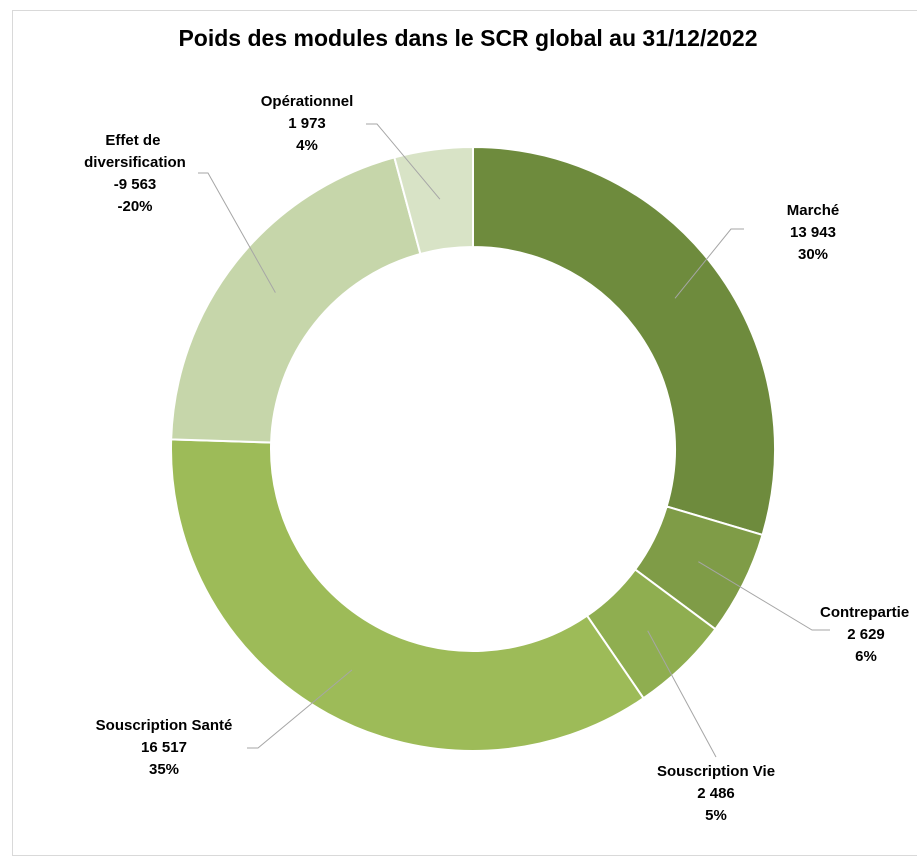  I want to click on label-value: 16 517, so click(164, 747).